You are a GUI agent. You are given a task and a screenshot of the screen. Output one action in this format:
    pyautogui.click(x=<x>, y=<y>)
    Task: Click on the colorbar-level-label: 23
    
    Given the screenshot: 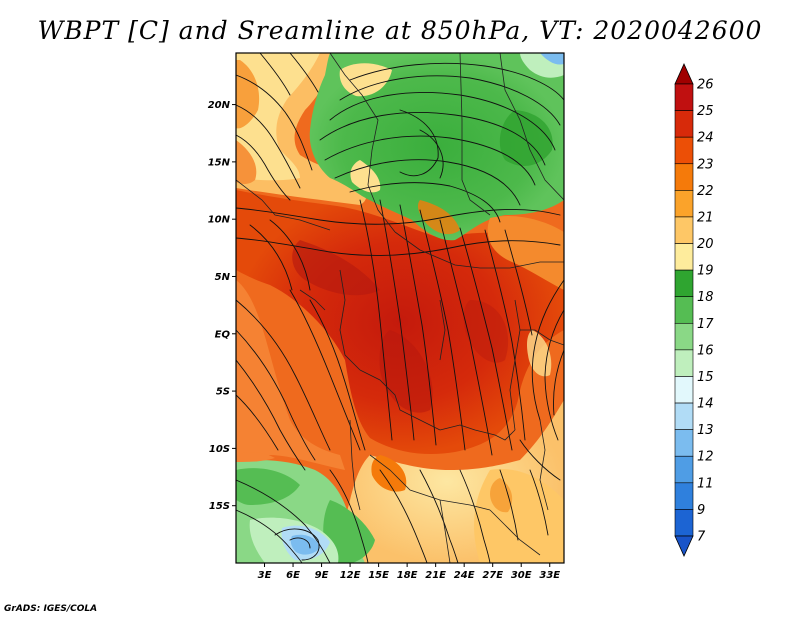 What is the action you would take?
    pyautogui.click(x=705, y=164)
    